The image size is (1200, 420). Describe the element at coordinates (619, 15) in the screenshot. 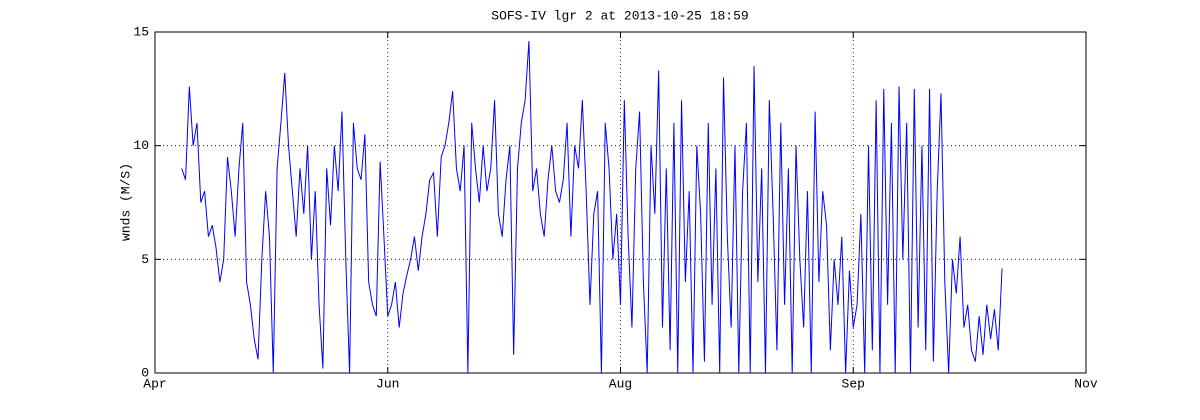

I see `chart-title: SOFS-IV lgr 2 at 2013-10-25 18:59` at that location.